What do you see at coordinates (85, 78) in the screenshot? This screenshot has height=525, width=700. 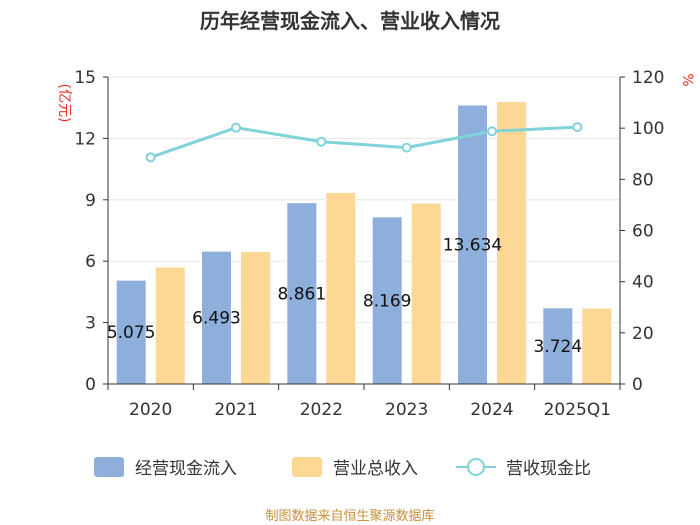 I see `y-left-tick-label: 15` at bounding box center [85, 78].